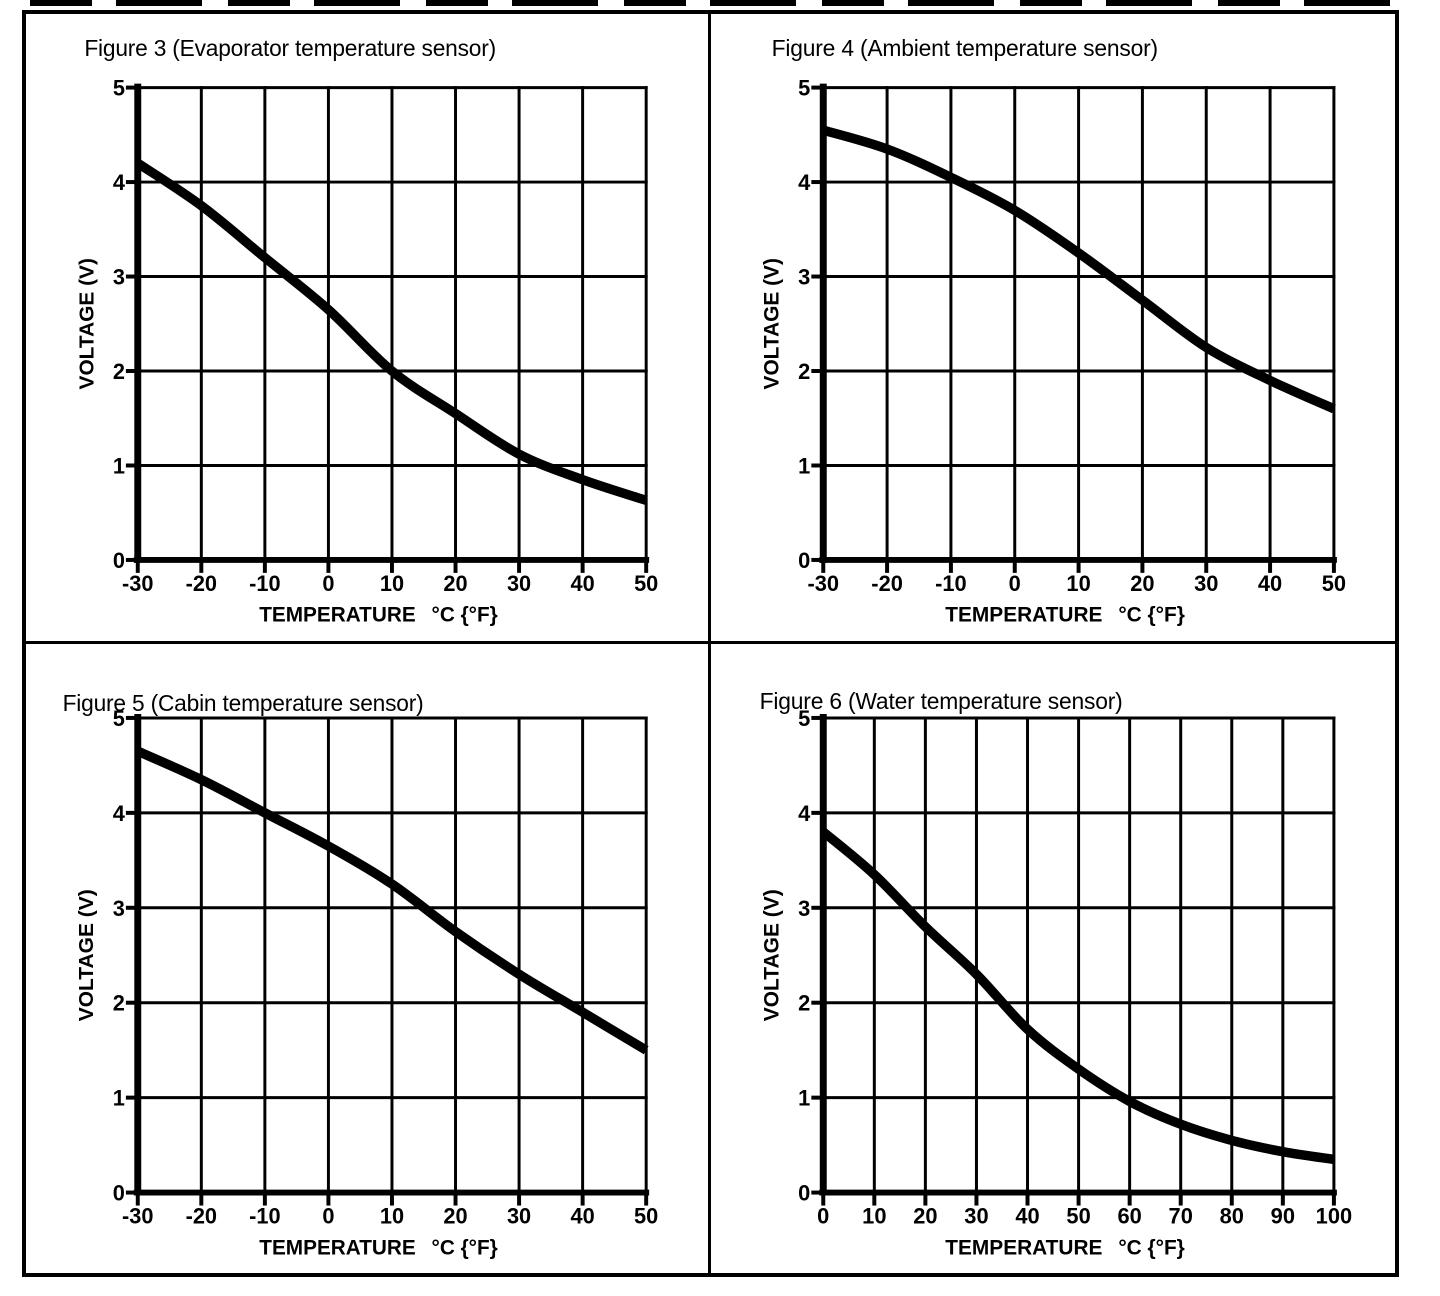 This screenshot has width=1440, height=1296. I want to click on x-tick-label: 60, so click(1129, 1215).